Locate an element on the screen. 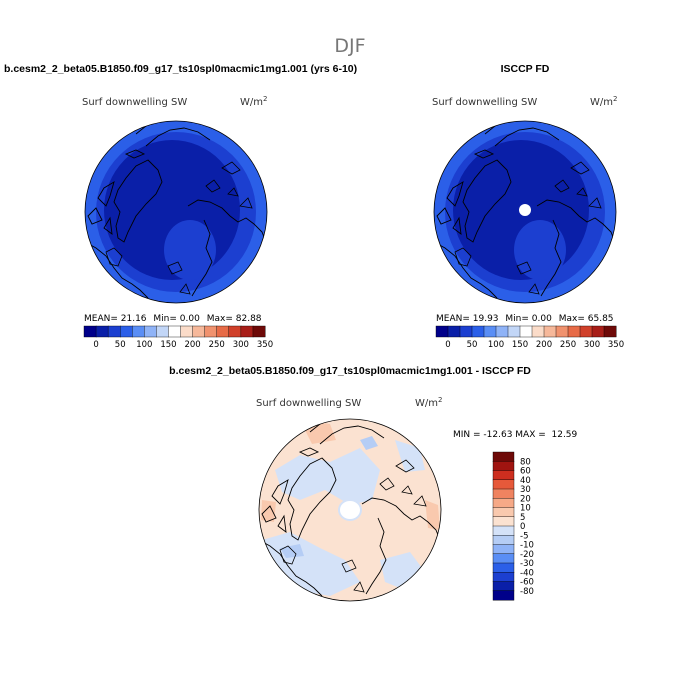  colorbar-tick-label: 40 is located at coordinates (525, 481).